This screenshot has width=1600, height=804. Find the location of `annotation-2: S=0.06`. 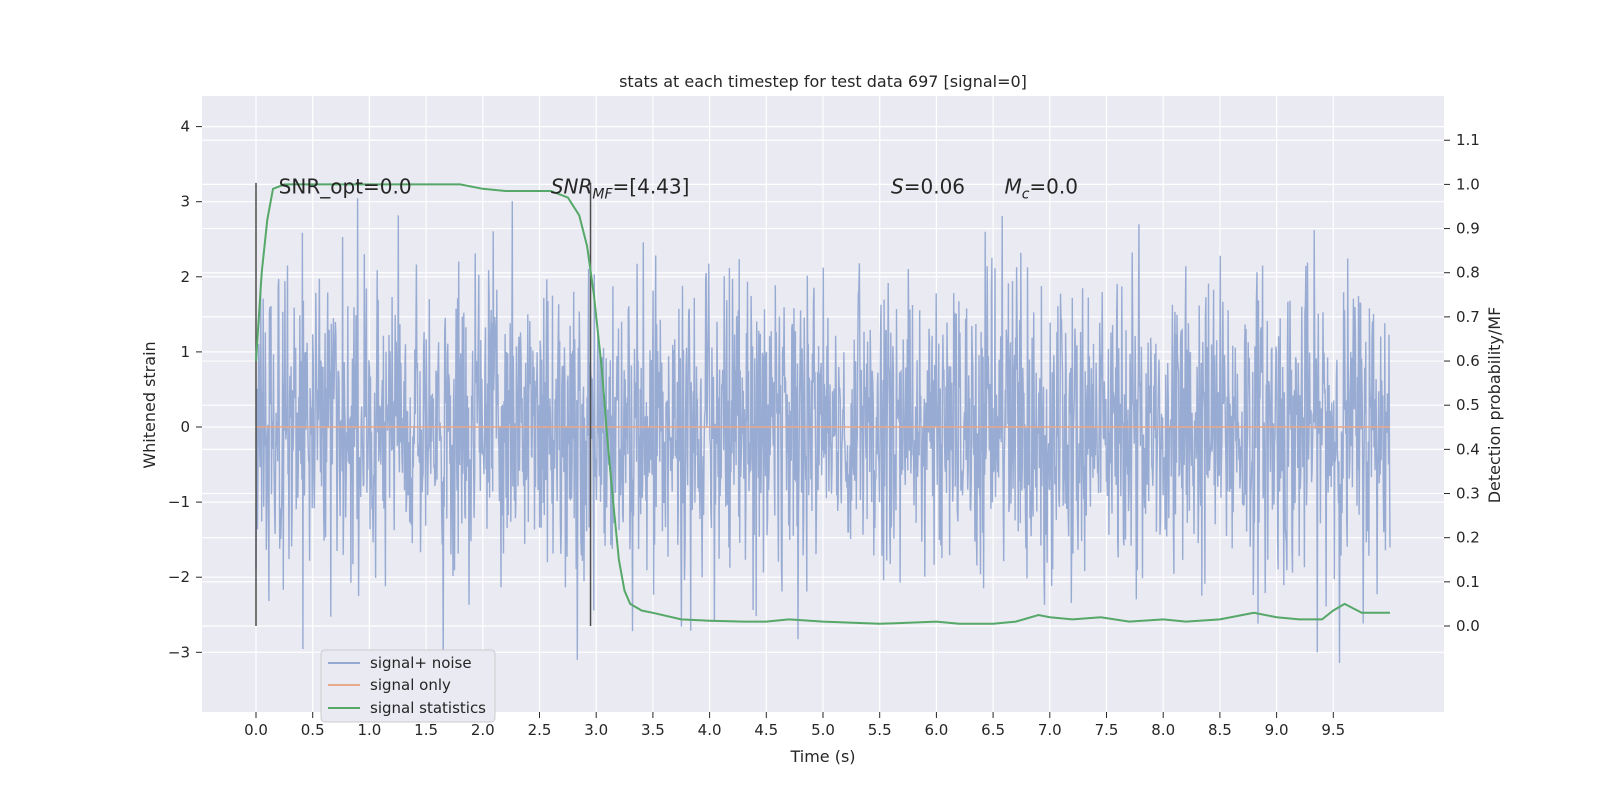

annotation-2: S=0.06 is located at coordinates (928, 187).